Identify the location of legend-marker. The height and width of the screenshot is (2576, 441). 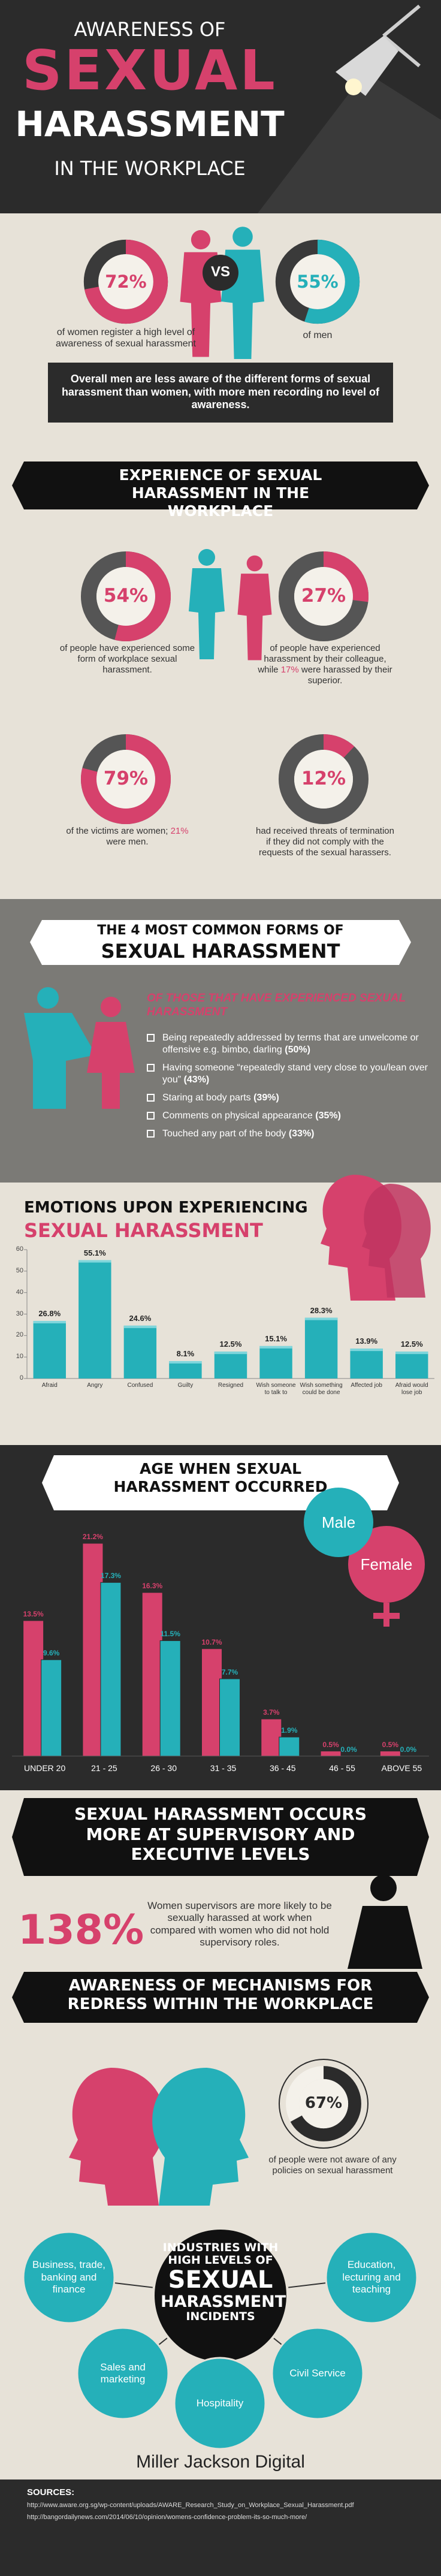
(386, 1564).